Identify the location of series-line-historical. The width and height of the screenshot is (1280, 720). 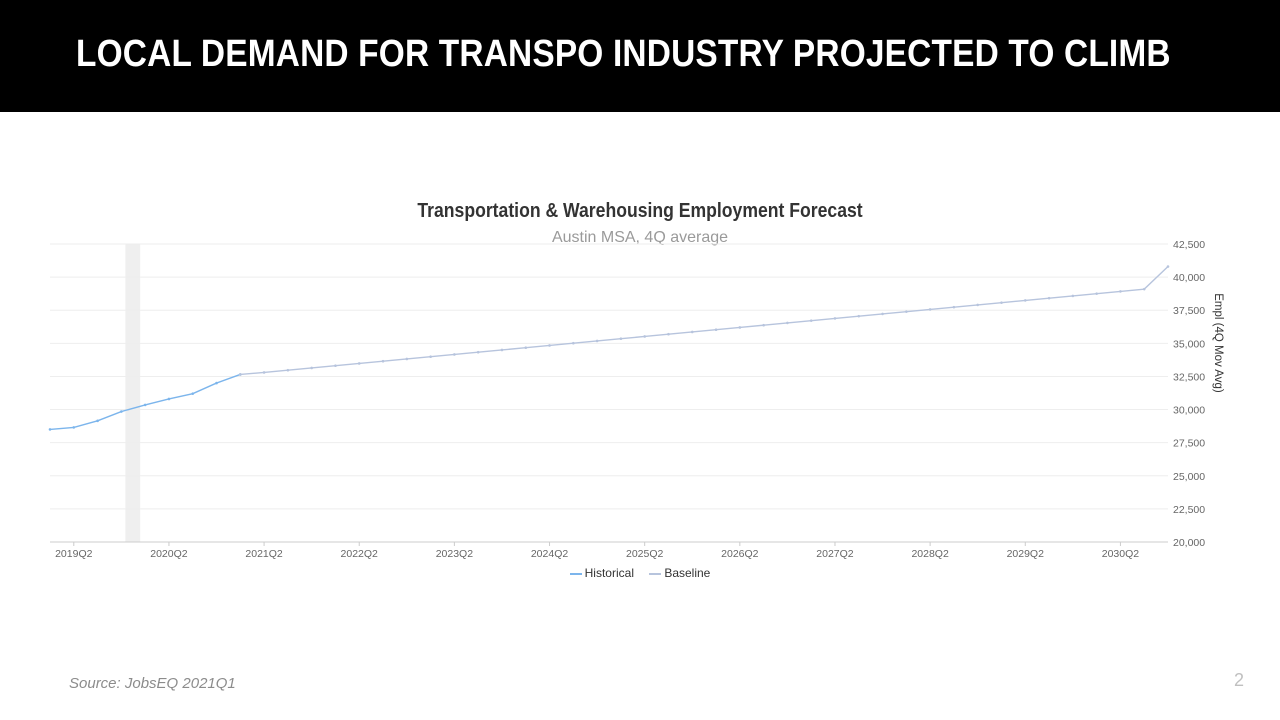
(145, 402).